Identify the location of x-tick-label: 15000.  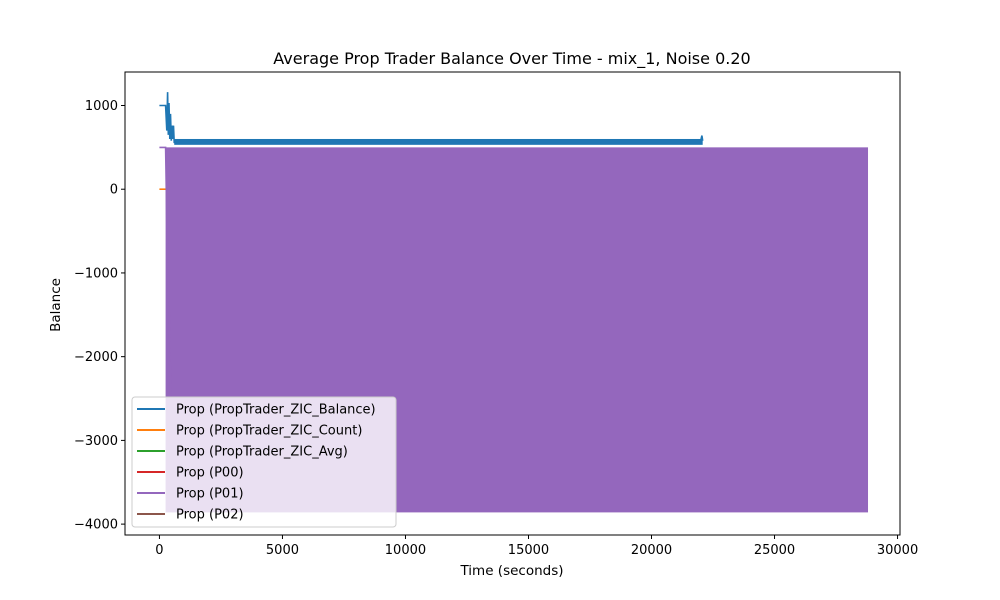
(528, 550).